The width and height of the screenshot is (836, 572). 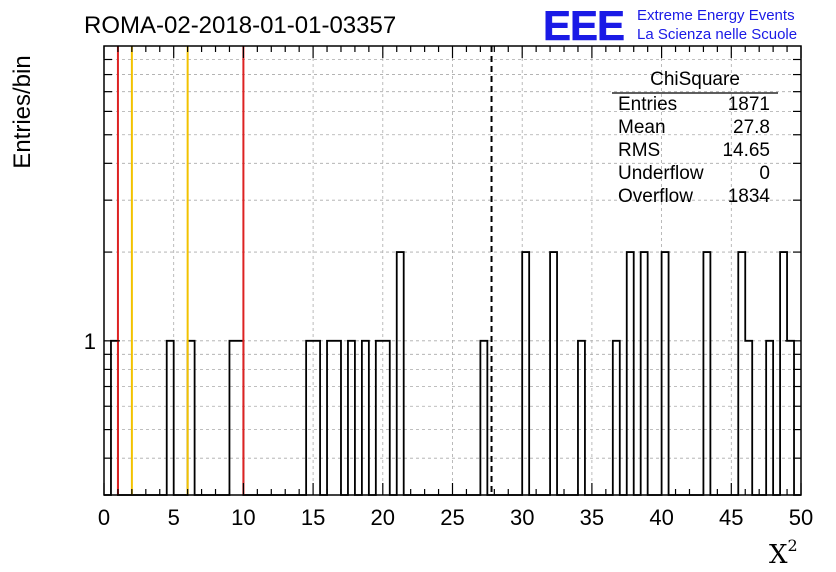 What do you see at coordinates (104, 517) in the screenshot?
I see `x-tick-label: 0` at bounding box center [104, 517].